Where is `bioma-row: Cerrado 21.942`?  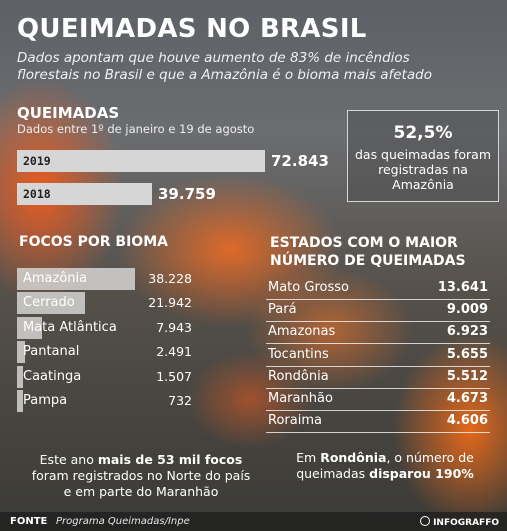
bioma-row: Cerrado 21.942 is located at coordinates (104, 303).